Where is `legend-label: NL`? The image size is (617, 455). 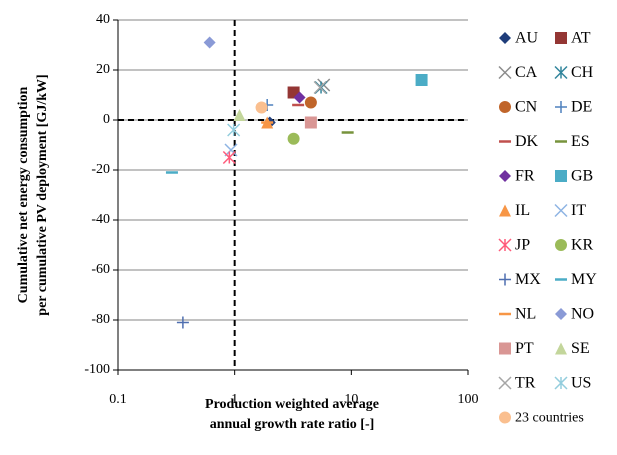
legend-label: NL is located at coordinates (525, 314).